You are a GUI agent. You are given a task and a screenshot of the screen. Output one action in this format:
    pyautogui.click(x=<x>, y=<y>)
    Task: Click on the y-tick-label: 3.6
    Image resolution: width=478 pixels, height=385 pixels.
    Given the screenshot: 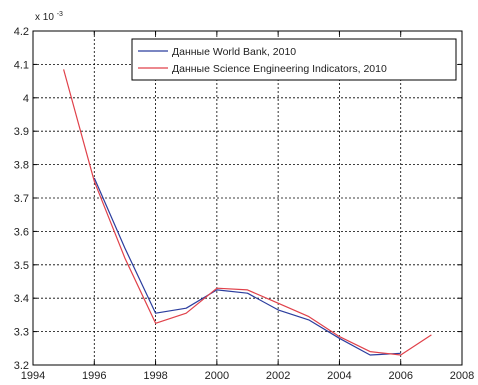 What is the action you would take?
    pyautogui.click(x=21, y=232)
    